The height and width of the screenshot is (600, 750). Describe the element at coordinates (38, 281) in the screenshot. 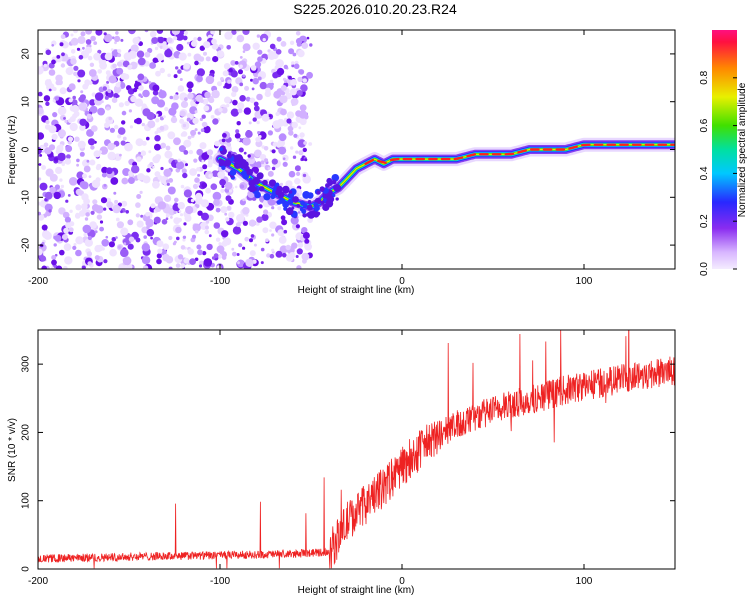

I see `x-tick-label: -200` at that location.